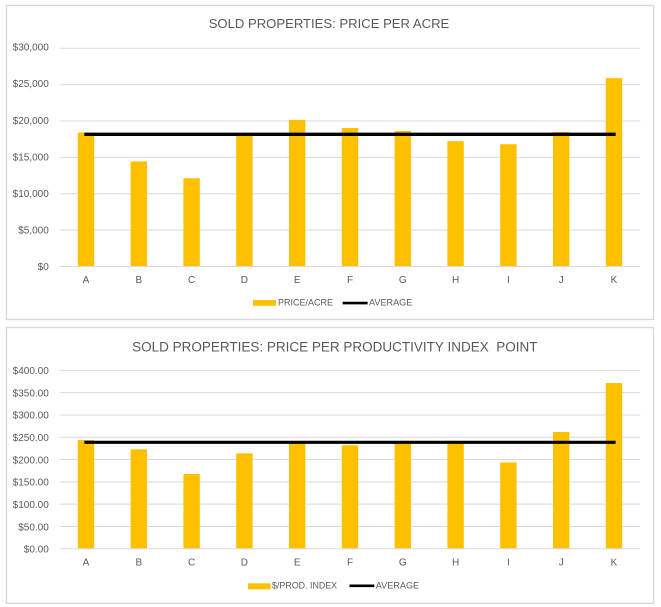 The image size is (661, 607). I want to click on svg-text: $5,000, so click(33, 231).